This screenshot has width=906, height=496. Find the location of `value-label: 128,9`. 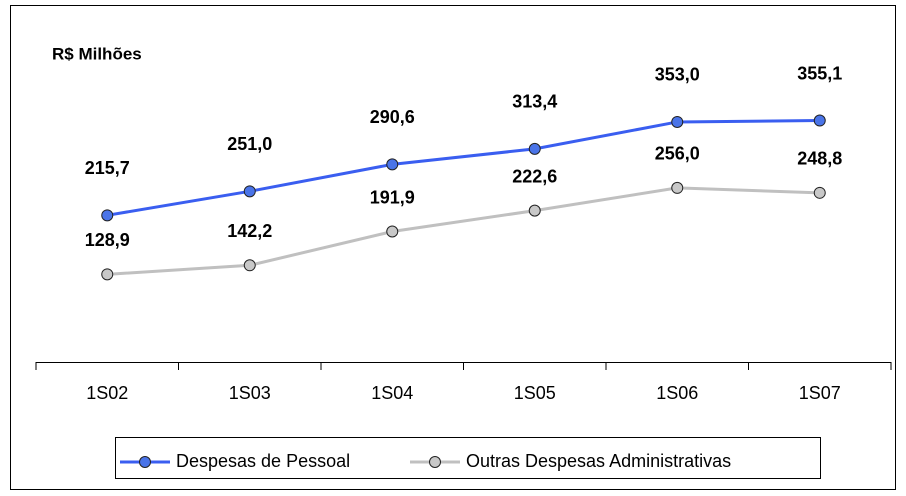

value-label: 128,9 is located at coordinates (107, 240).